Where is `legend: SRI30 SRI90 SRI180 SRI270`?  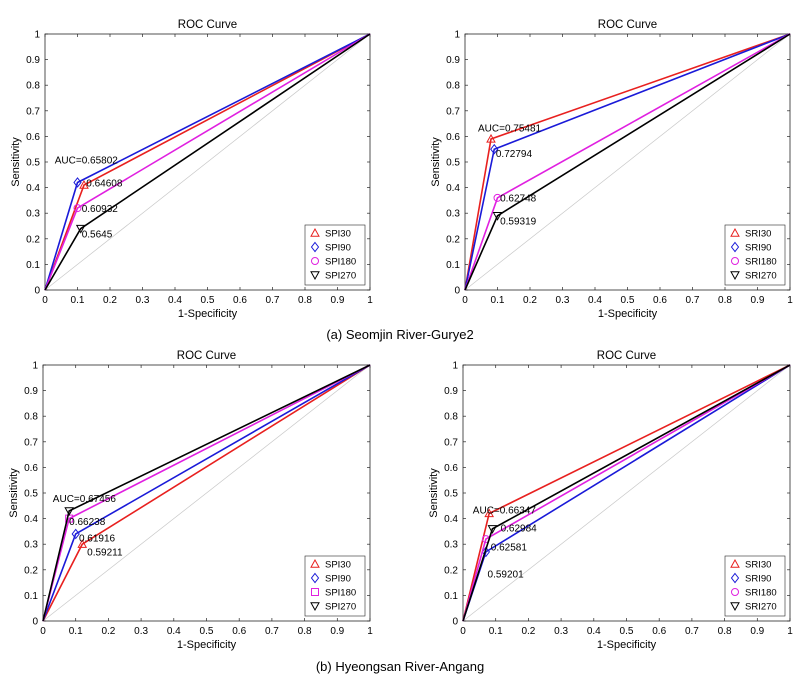
legend: SRI30 SRI90 SRI180 SRI270 is located at coordinates (755, 586).